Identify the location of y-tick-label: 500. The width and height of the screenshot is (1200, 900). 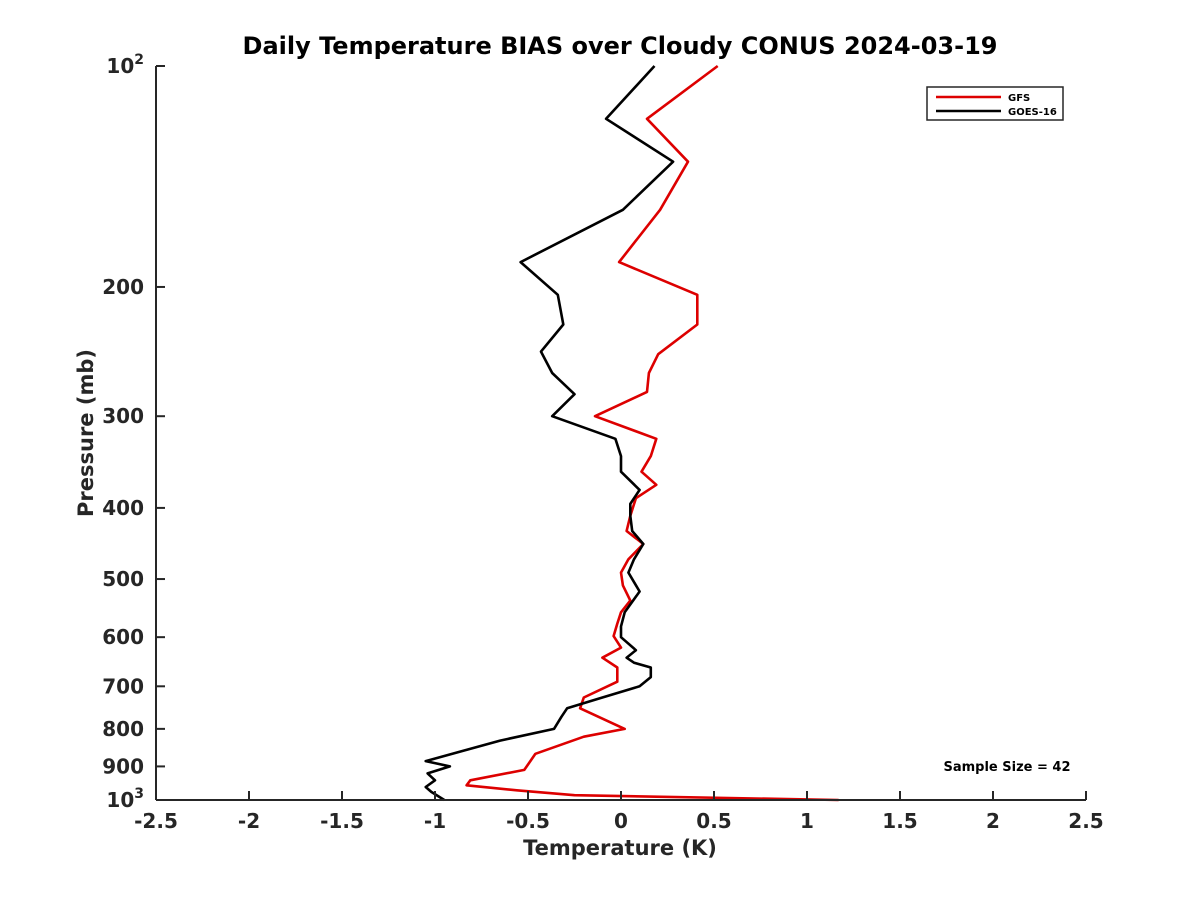
(123, 579).